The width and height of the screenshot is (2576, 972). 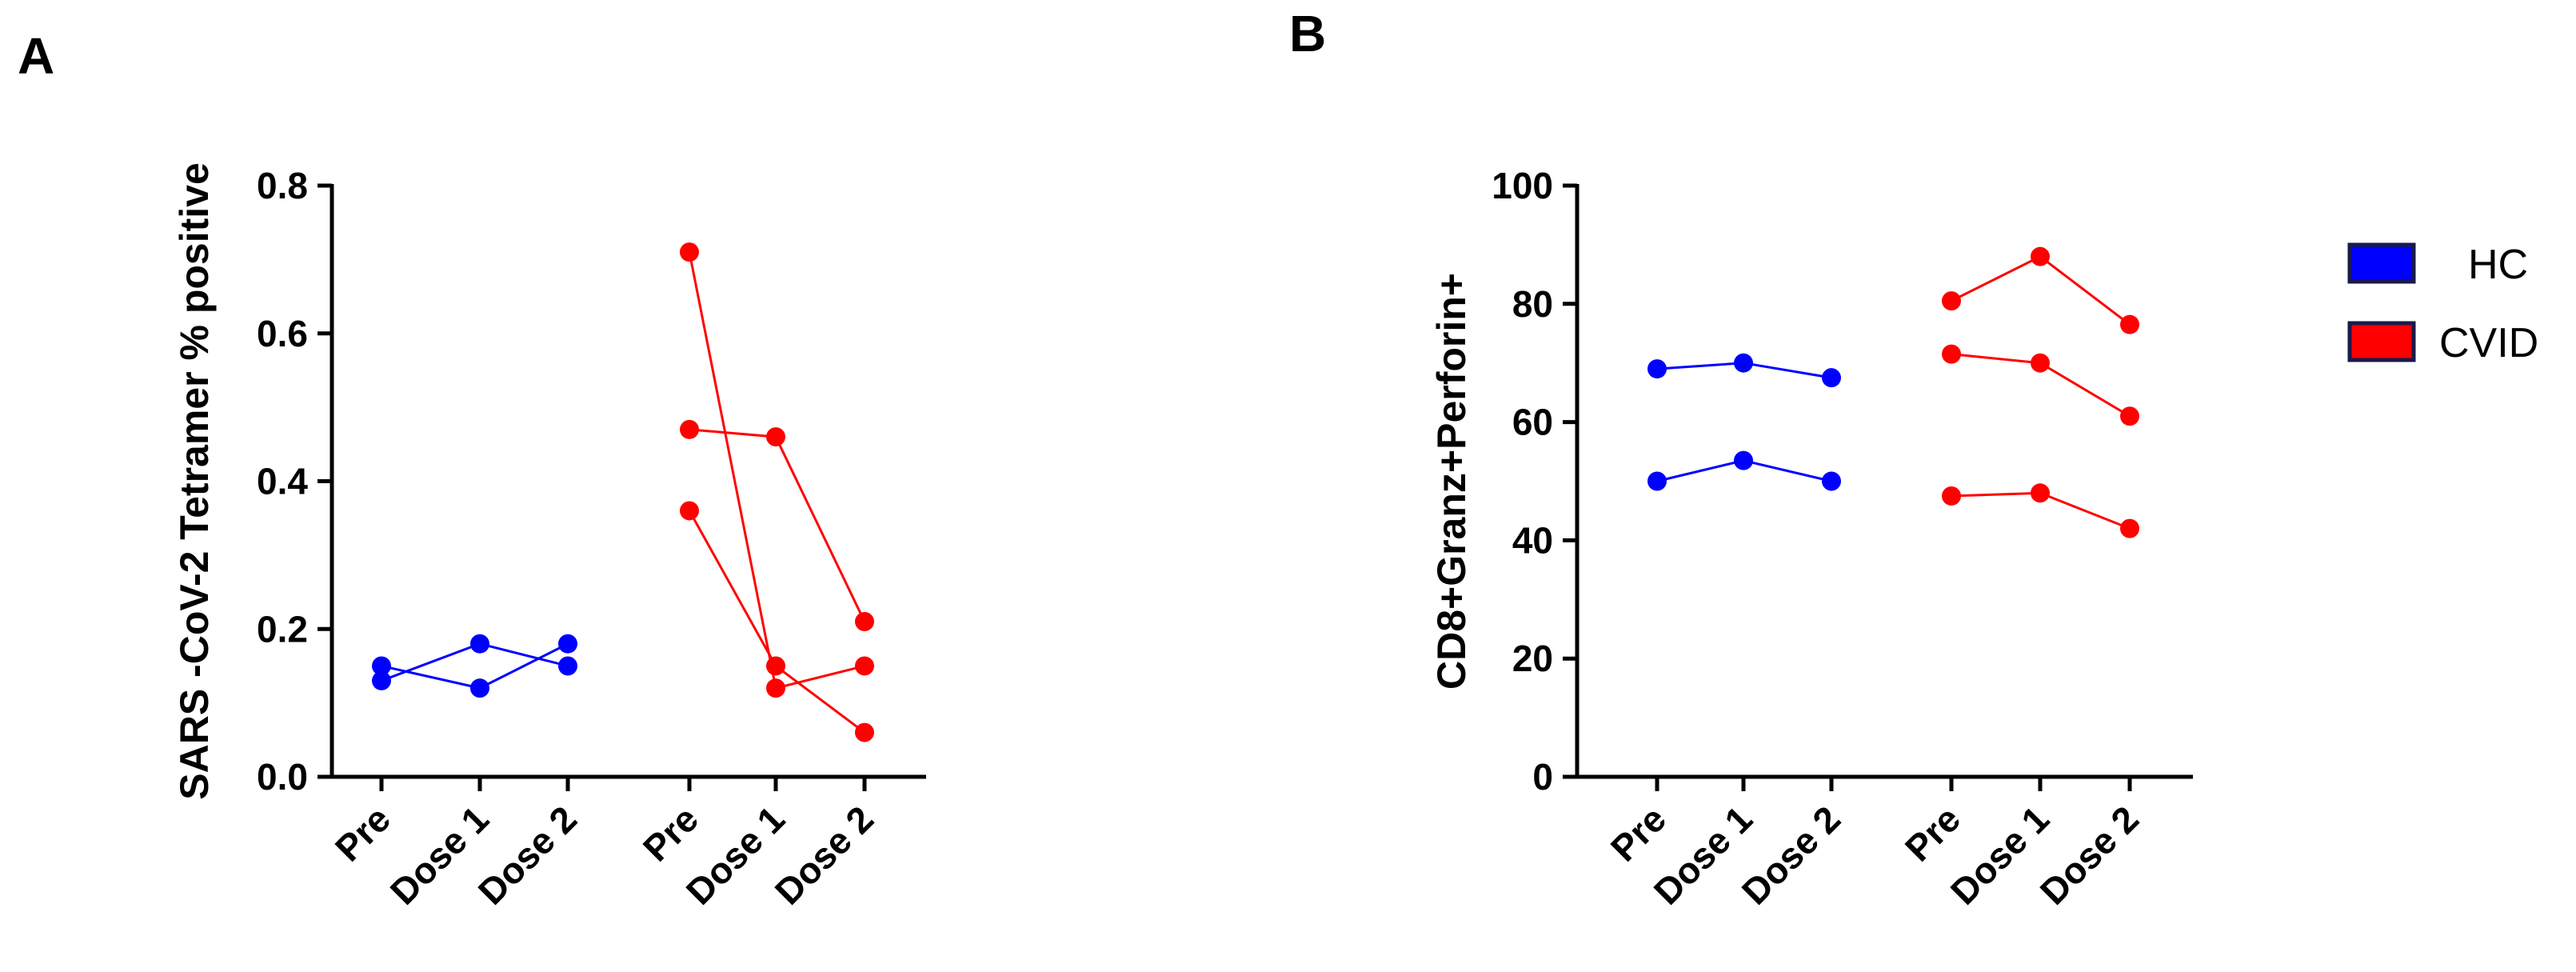 What do you see at coordinates (1451, 481) in the screenshot?
I see `y-axis-title: CD8+Granz+Perforin+` at bounding box center [1451, 481].